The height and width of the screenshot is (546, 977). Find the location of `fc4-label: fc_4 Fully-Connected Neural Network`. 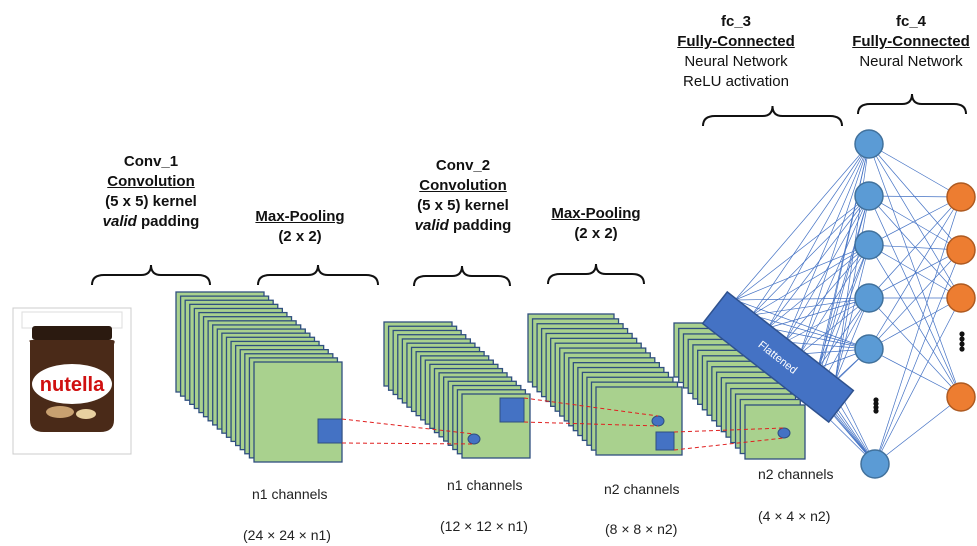

fc4-label: fc_4 Fully-Connected Neural Network is located at coordinates (911, 42).